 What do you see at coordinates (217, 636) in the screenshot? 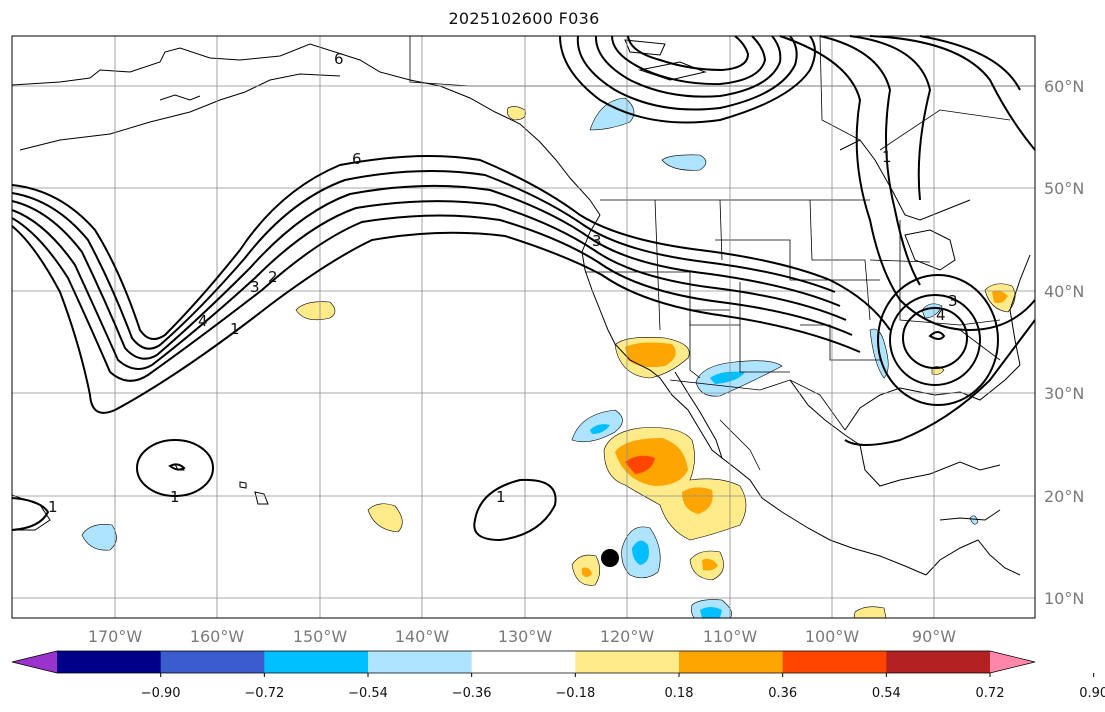
I see `lon-label: 160°W` at bounding box center [217, 636].